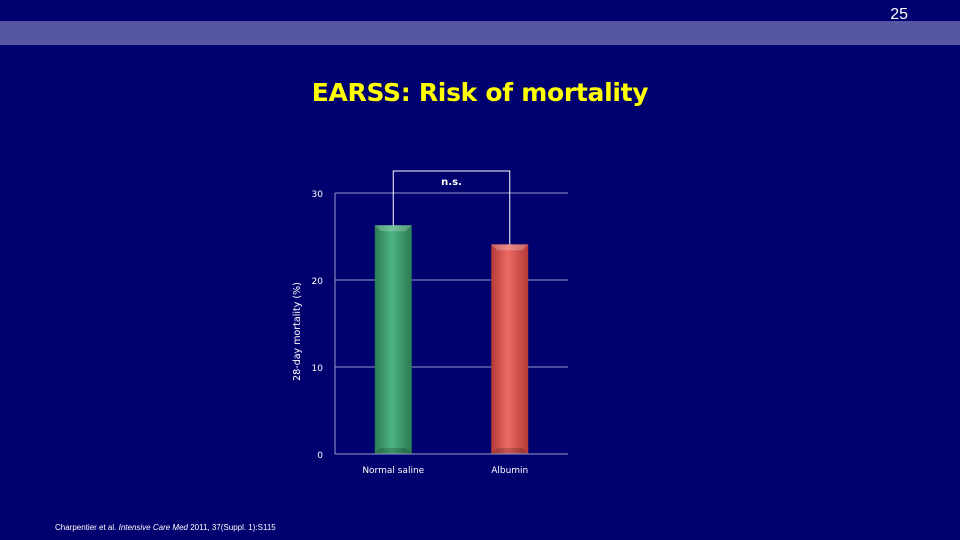  Describe the element at coordinates (480, 33) in the screenshot. I see `header-band` at that location.